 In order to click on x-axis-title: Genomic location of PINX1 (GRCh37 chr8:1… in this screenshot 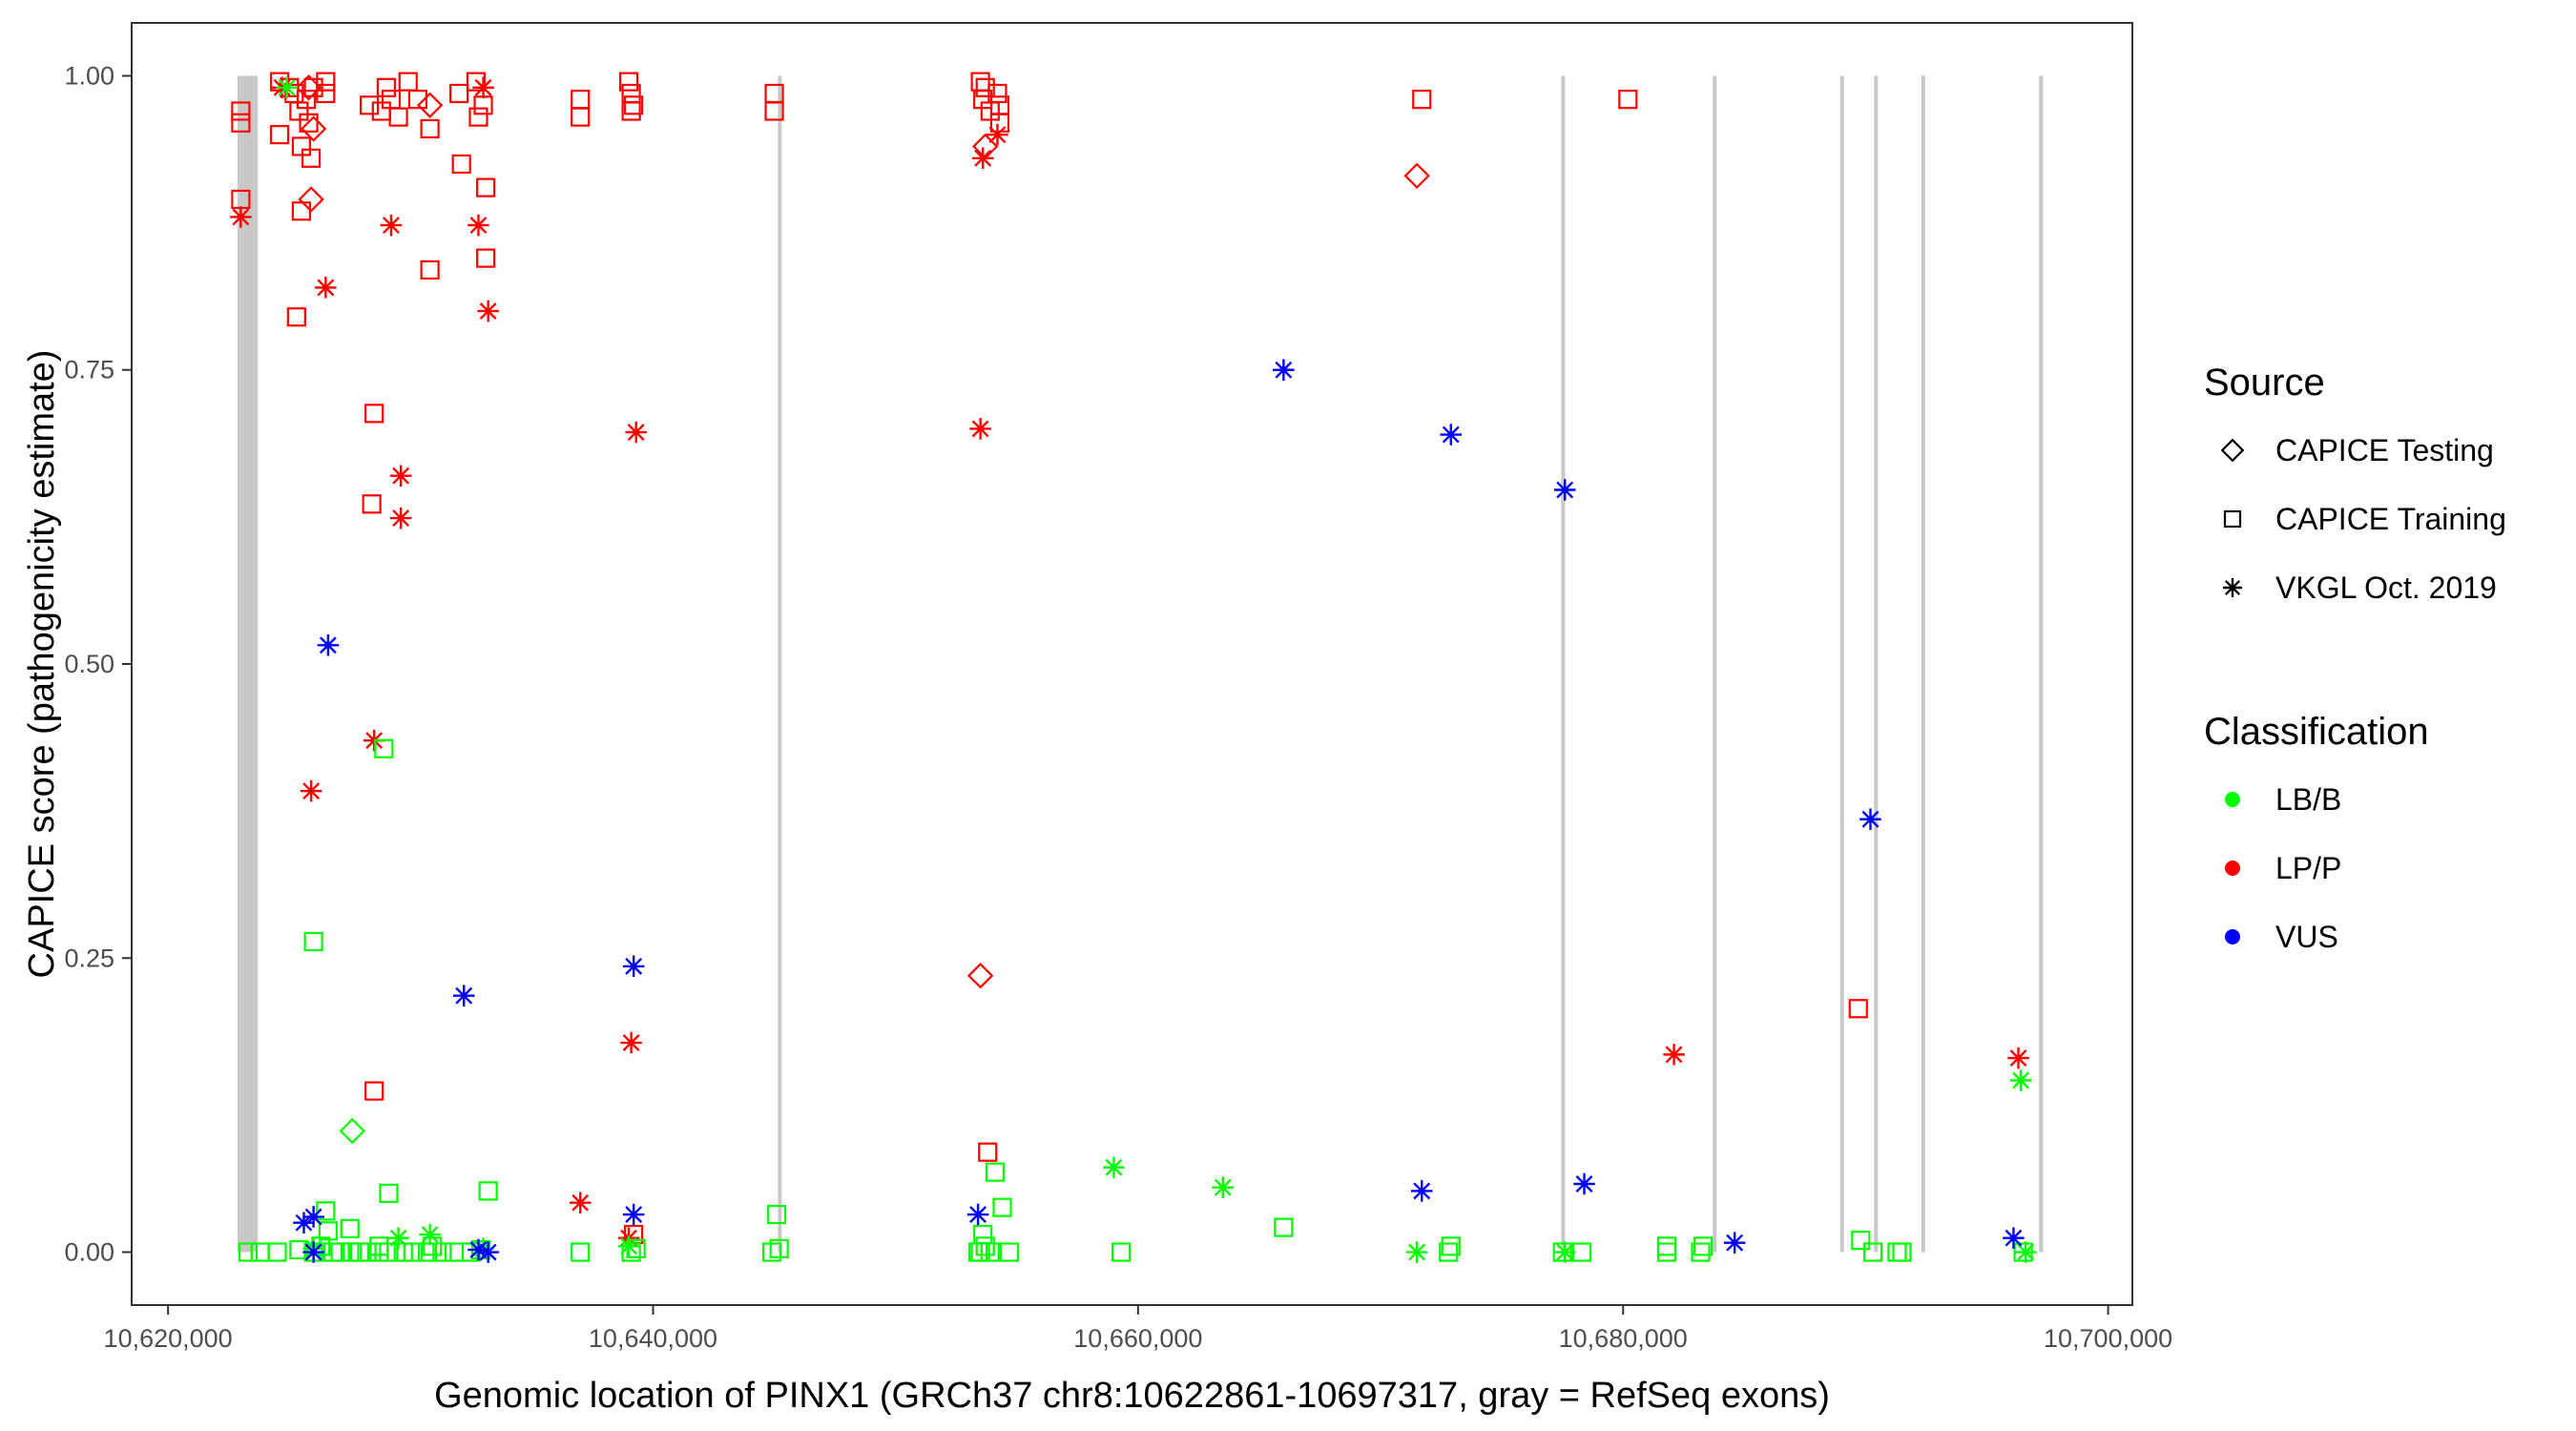, I will do `click(1132, 1396)`.